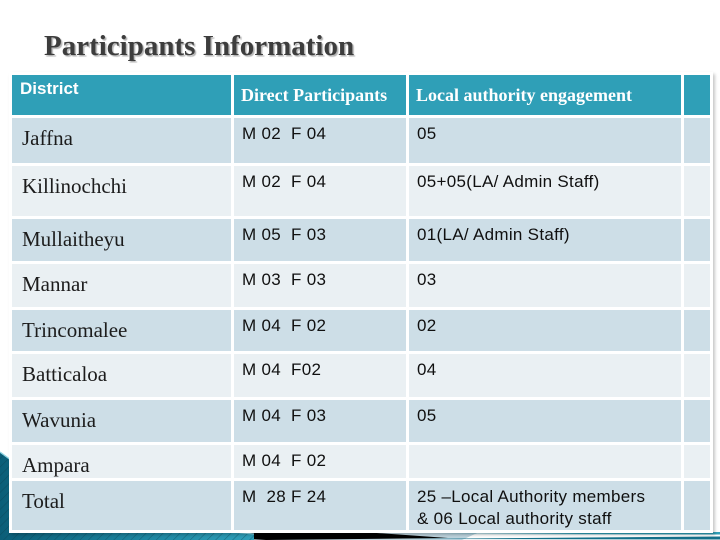  What do you see at coordinates (121, 95) in the screenshot?
I see `header-district: District` at bounding box center [121, 95].